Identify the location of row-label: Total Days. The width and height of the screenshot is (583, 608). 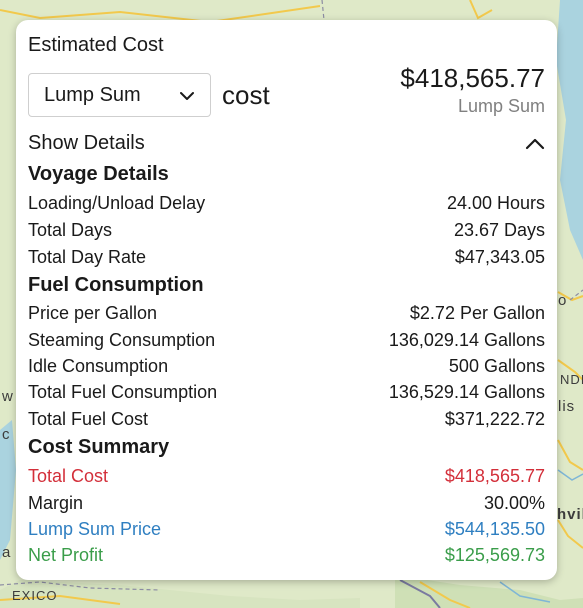
(70, 229).